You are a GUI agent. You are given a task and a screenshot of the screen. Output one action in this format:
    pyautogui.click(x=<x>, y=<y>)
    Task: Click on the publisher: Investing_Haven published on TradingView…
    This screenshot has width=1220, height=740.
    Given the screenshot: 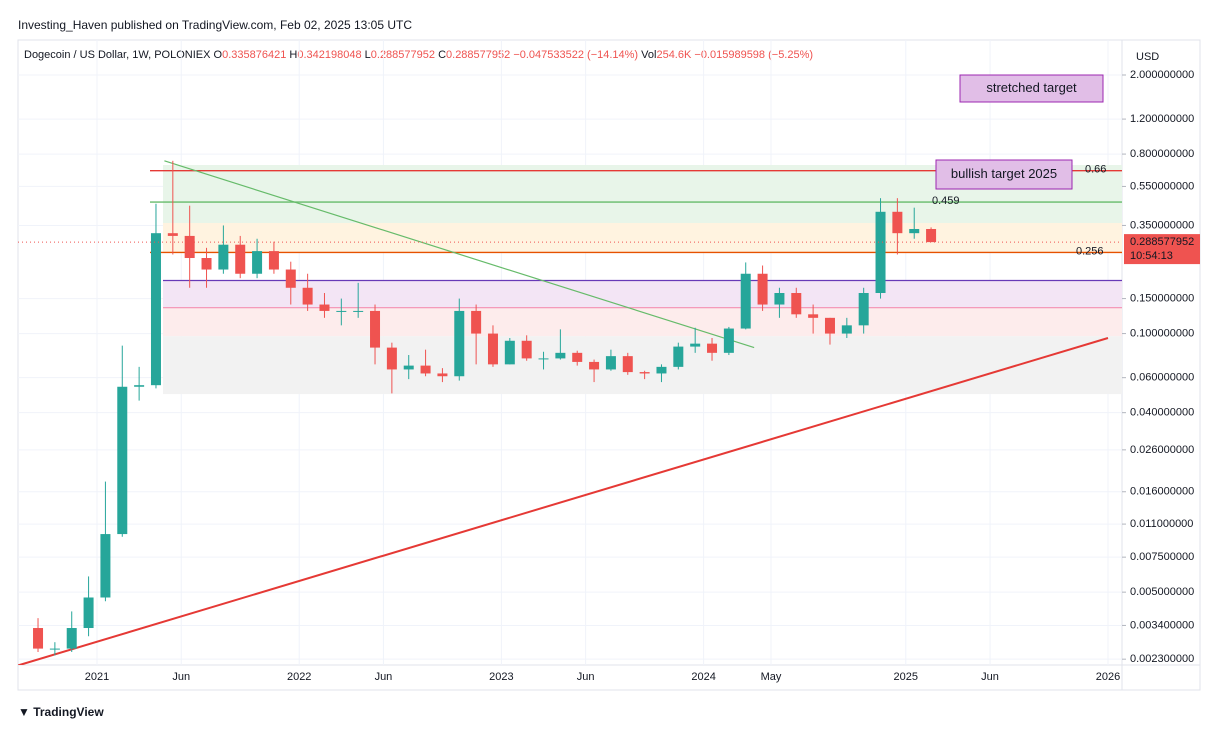 What is the action you would take?
    pyautogui.click(x=215, y=25)
    